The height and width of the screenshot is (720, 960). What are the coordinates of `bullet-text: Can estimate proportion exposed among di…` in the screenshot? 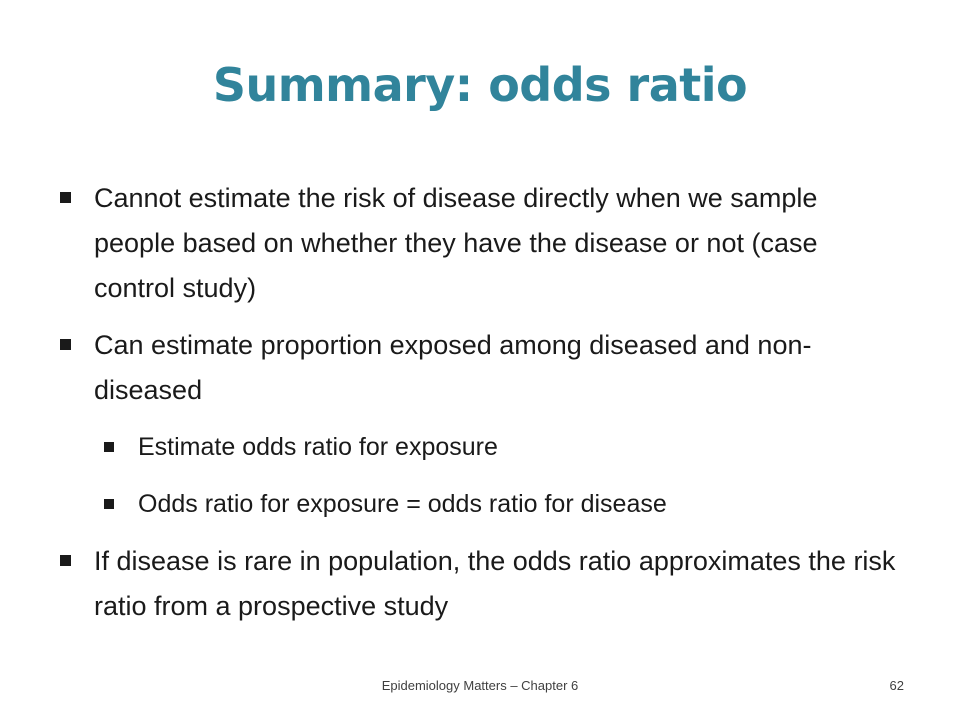 It's located at (453, 367).